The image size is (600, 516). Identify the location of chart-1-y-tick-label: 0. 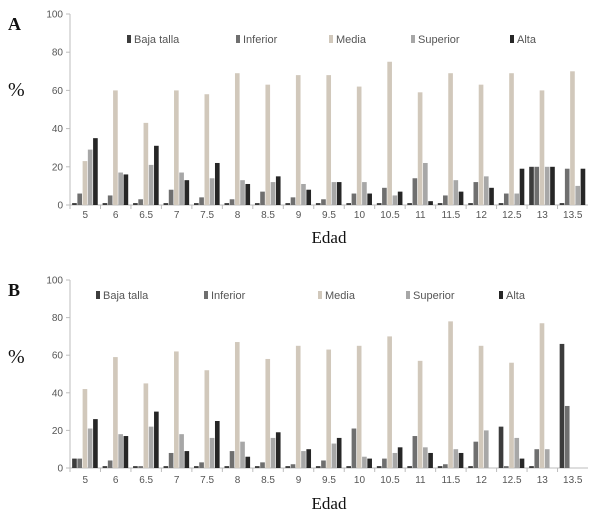
(60, 206).